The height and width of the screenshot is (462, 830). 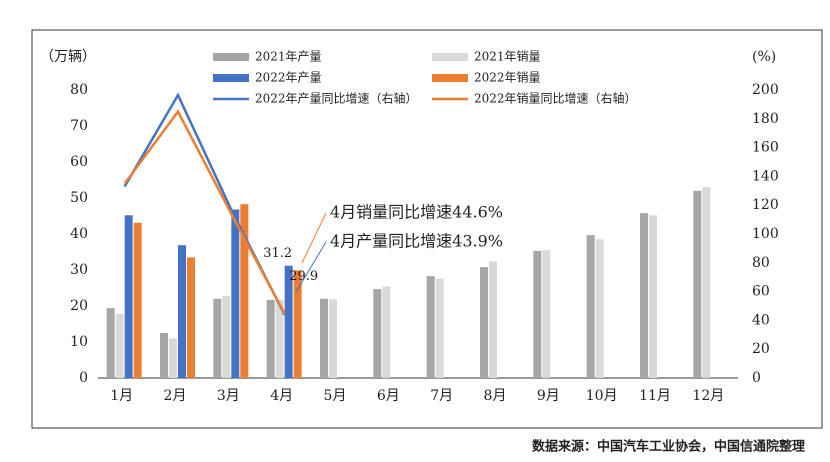 What do you see at coordinates (79, 306) in the screenshot?
I see `y-tick-label: 20` at bounding box center [79, 306].